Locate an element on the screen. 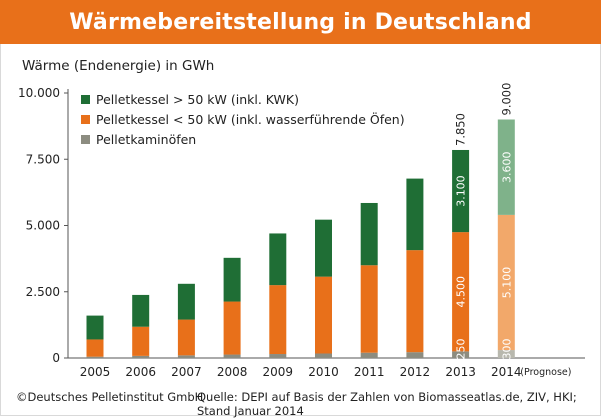 This screenshot has height=418, width=601. data-label: 3.100 is located at coordinates (461, 191).